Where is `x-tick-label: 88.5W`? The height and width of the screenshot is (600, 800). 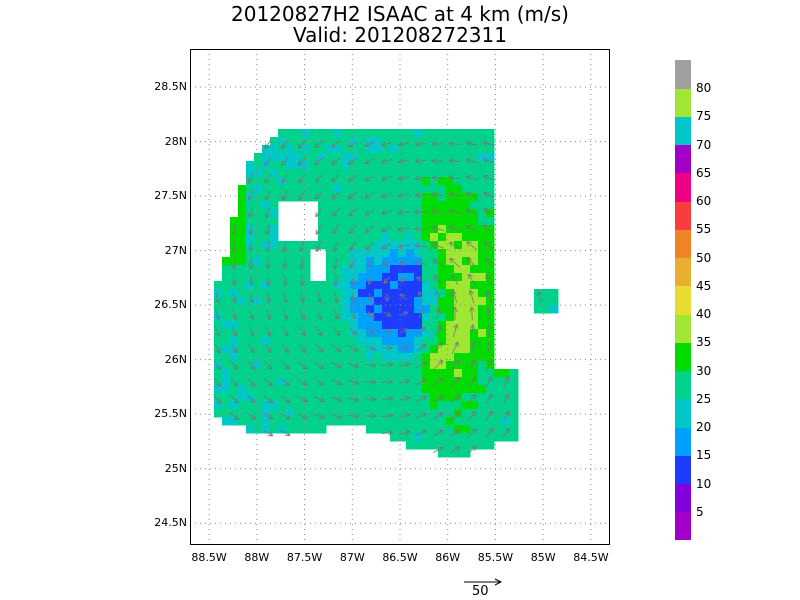 x-tick-label: 88.5W is located at coordinates (209, 557).